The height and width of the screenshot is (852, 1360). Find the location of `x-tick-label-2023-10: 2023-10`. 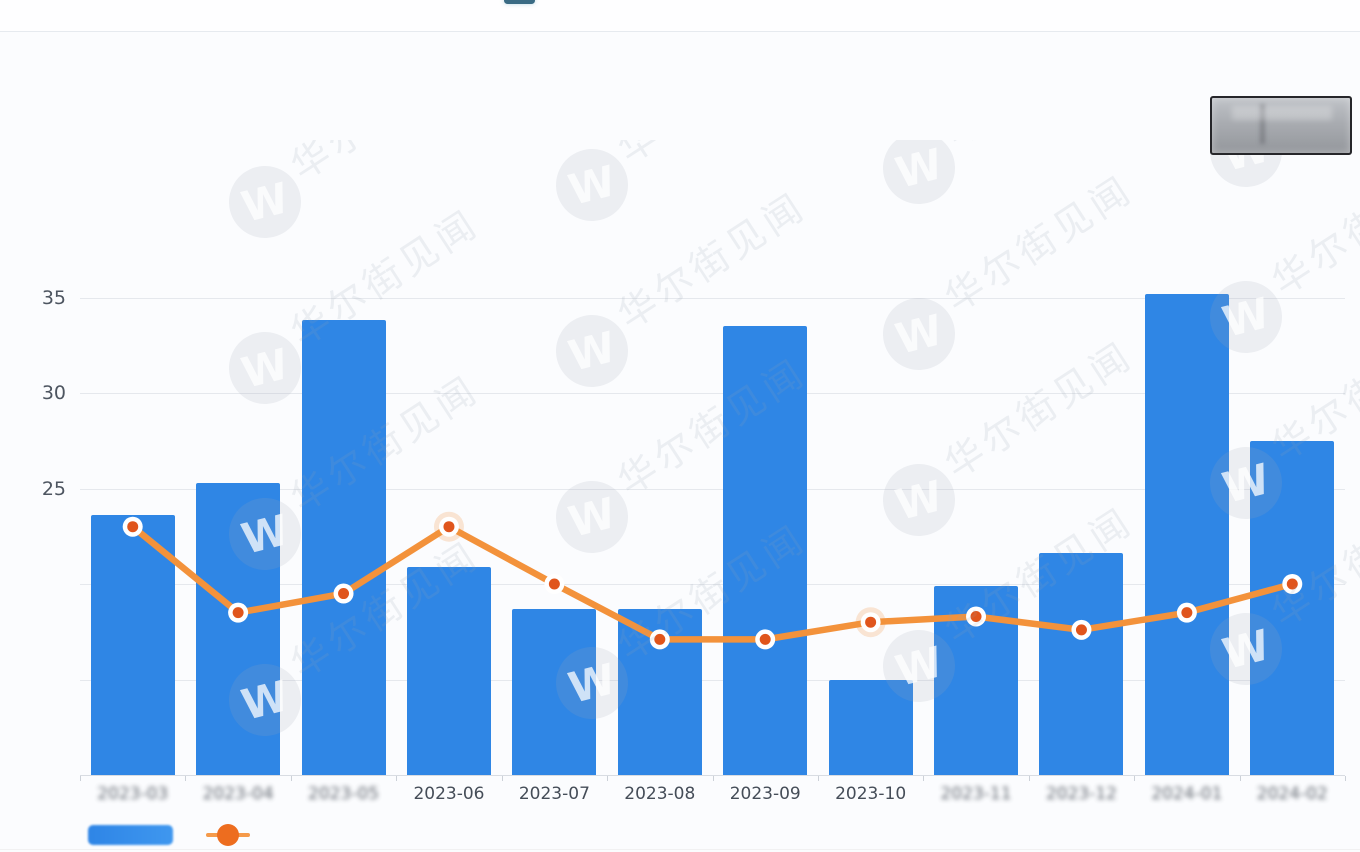

x-tick-label-2023-10: 2023-10 is located at coordinates (871, 794).